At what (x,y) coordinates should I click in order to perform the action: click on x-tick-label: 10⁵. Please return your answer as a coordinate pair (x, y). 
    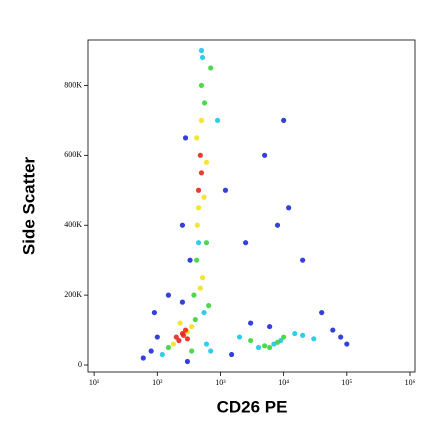
    Looking at the image, I should click on (346, 382).